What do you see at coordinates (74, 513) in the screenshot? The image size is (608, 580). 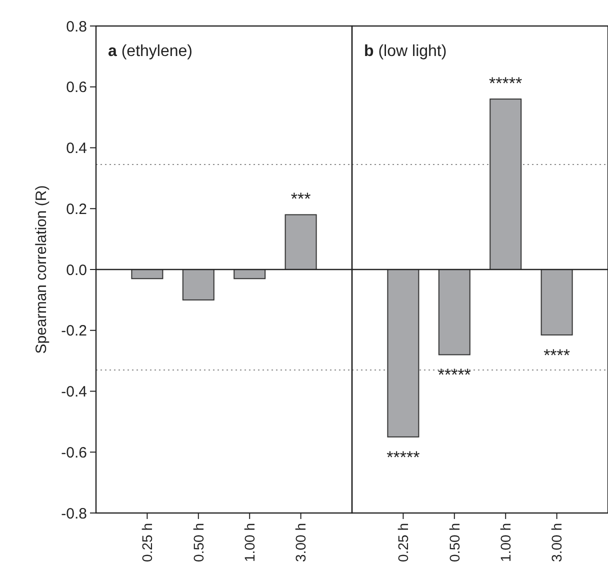 I see `y-tick-label: -0.8` at bounding box center [74, 513].